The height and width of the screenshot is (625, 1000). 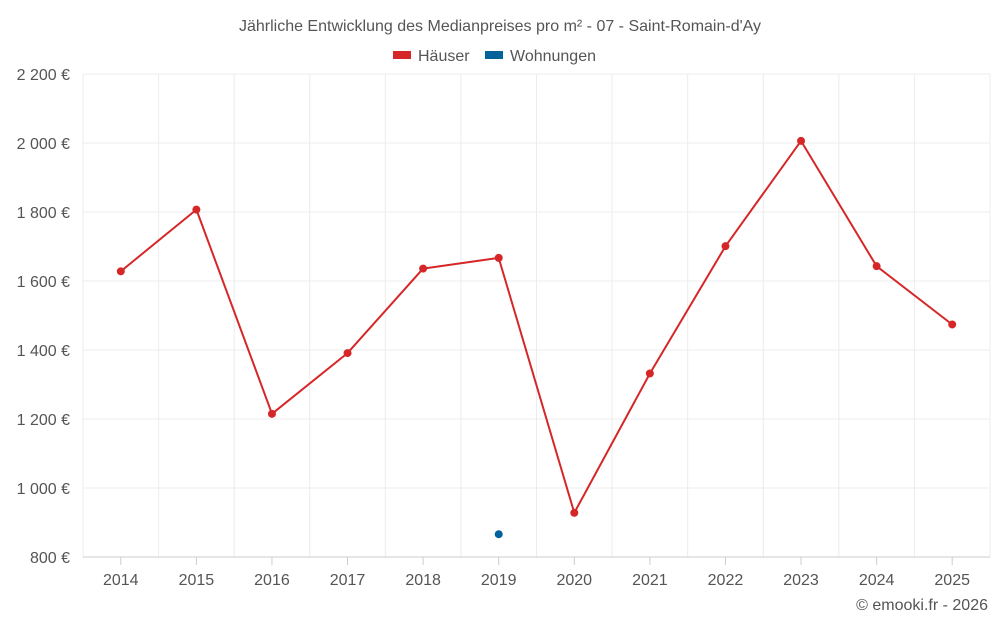 I want to click on x-tick-label: 2024, so click(x=877, y=580).